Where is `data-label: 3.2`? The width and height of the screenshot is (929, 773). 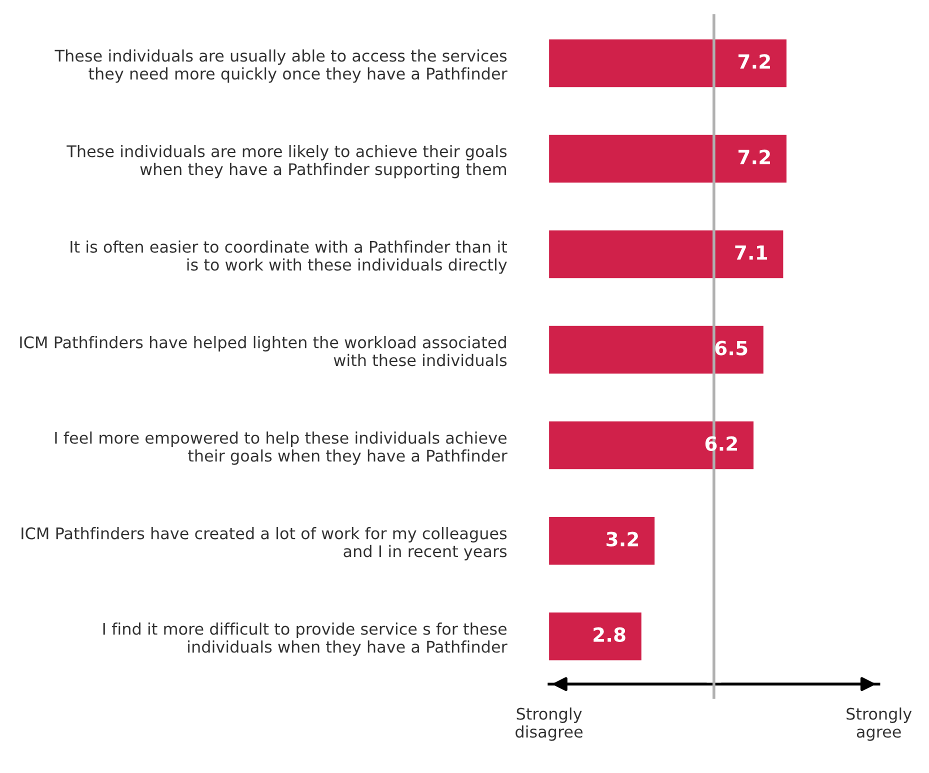
data-label: 3.2 is located at coordinates (622, 539).